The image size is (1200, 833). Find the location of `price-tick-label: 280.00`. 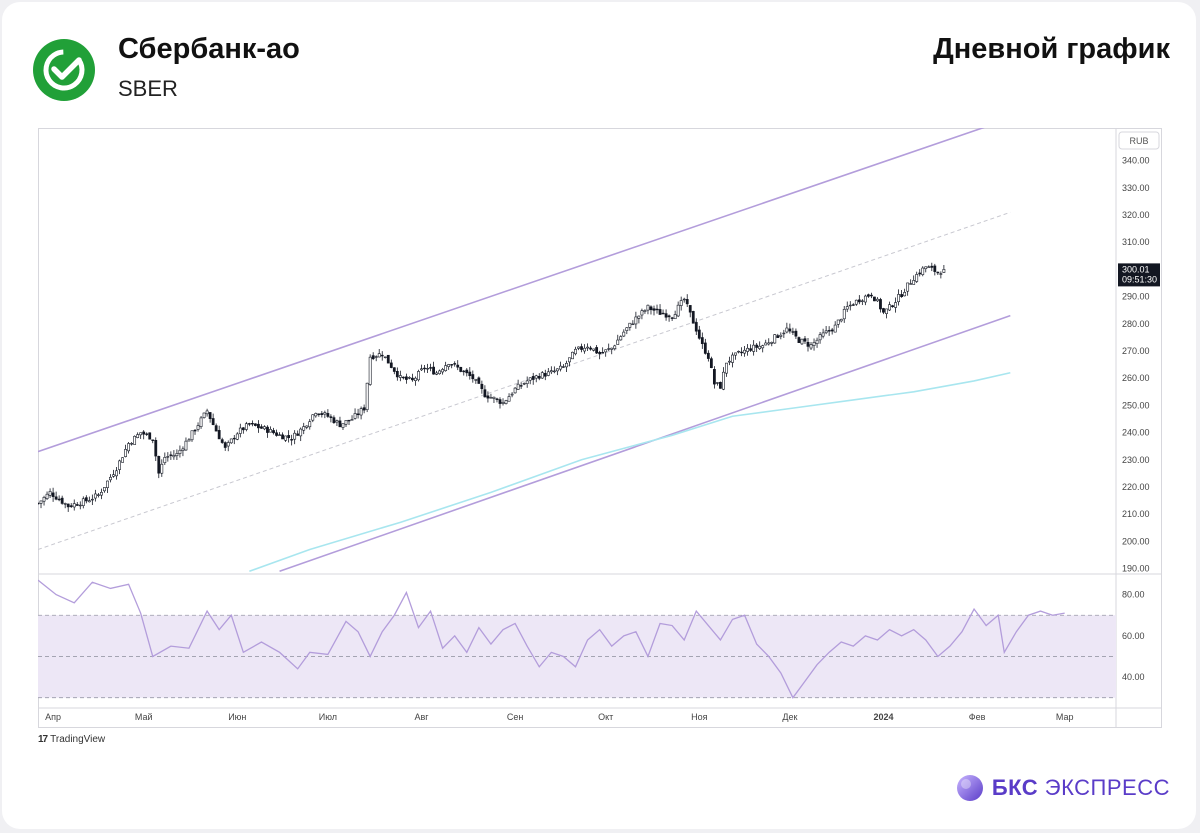

price-tick-label: 280.00 is located at coordinates (1136, 324).